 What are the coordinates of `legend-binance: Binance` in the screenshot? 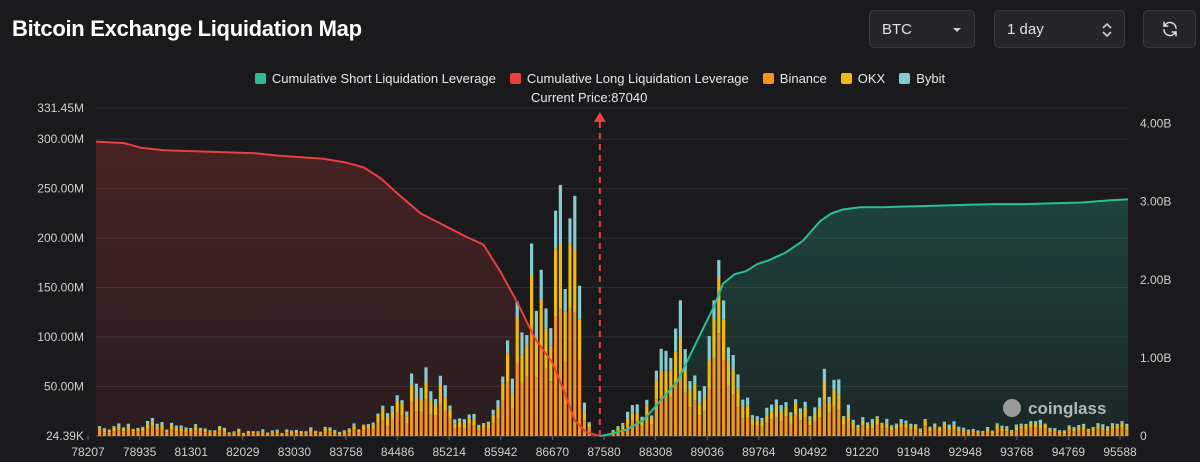 It's located at (794, 78).